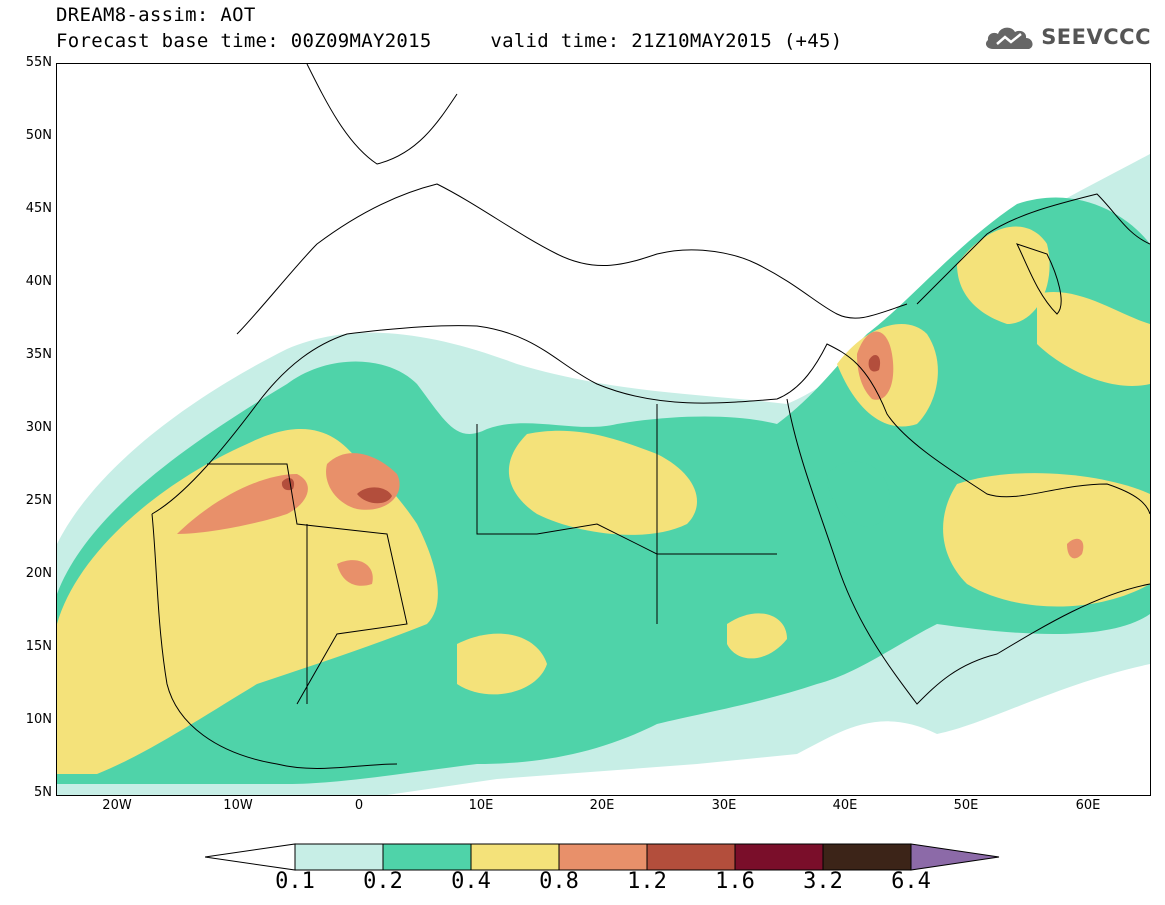  What do you see at coordinates (38, 573) in the screenshot?
I see `lat-tick-20n: 20N` at bounding box center [38, 573].